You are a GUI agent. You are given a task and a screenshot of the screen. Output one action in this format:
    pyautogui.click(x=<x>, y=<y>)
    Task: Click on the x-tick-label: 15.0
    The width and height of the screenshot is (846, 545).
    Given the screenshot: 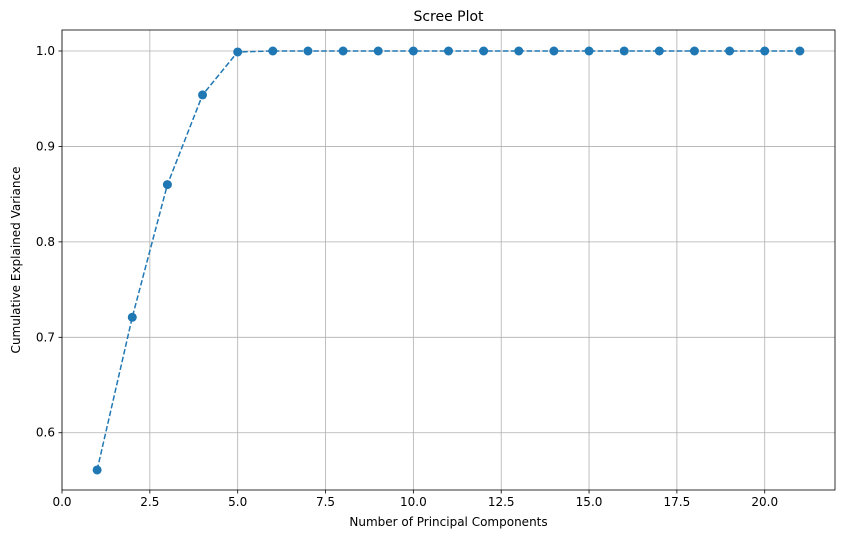 What is the action you would take?
    pyautogui.click(x=589, y=502)
    